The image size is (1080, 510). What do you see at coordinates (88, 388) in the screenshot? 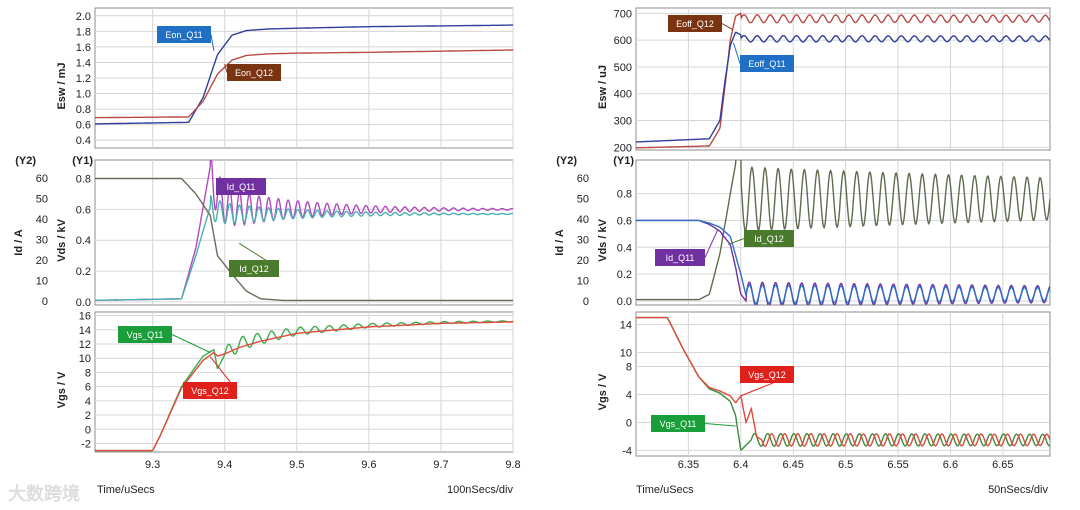
I see `y-tick-label: 6` at bounding box center [88, 388].